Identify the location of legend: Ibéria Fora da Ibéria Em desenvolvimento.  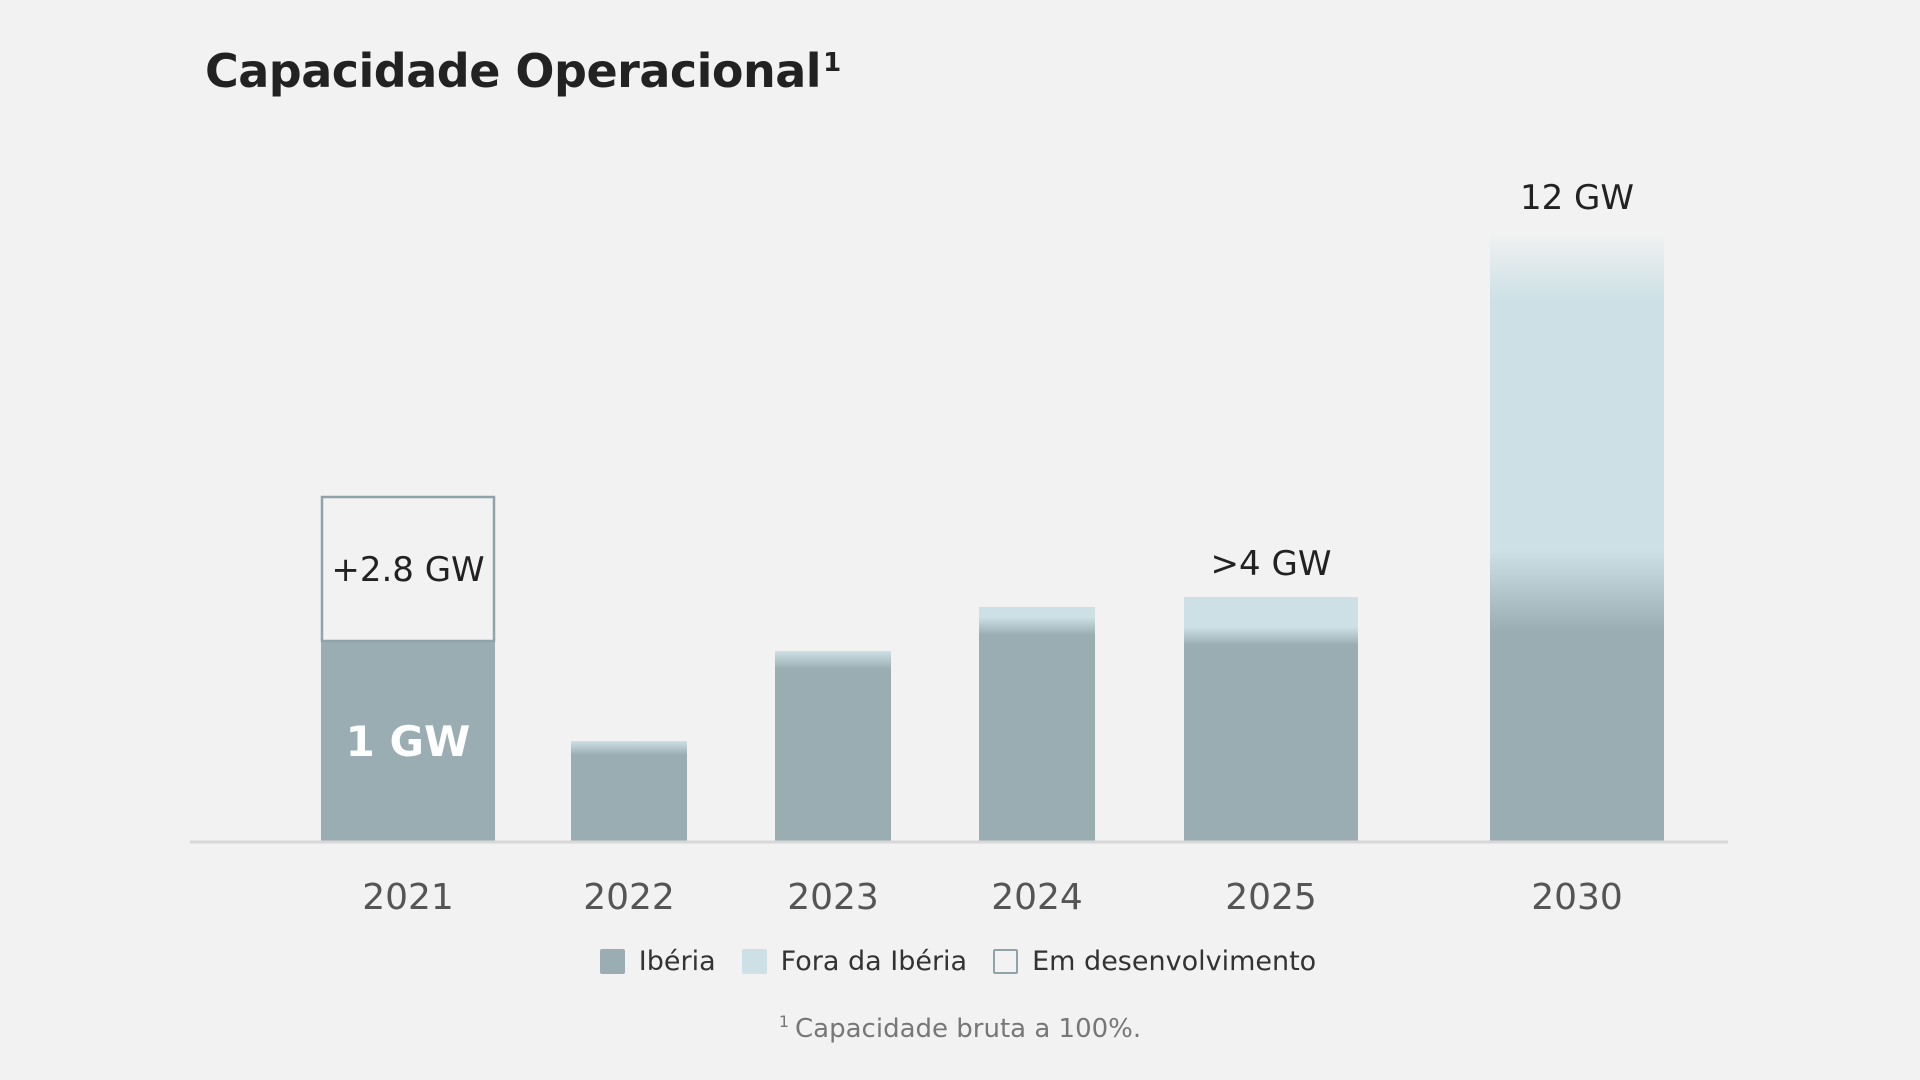
(960, 961).